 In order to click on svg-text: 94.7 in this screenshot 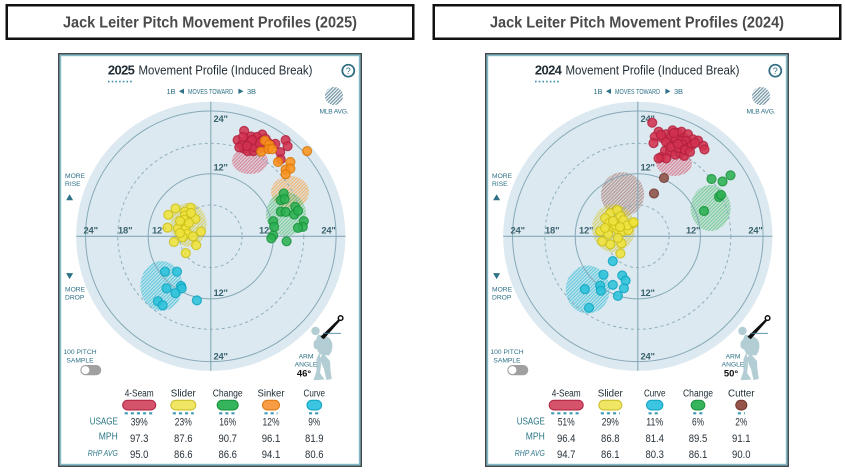, I will do `click(566, 455)`.